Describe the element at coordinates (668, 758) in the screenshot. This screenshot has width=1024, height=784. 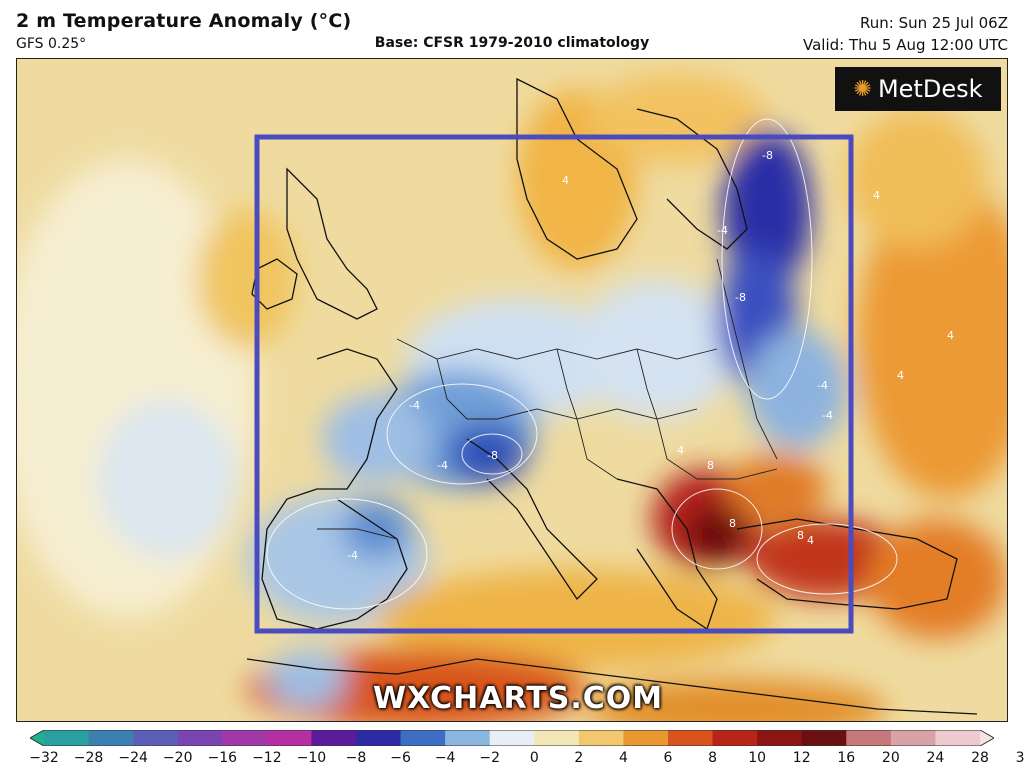
I see `colorbar-tick-label: 6` at that location.